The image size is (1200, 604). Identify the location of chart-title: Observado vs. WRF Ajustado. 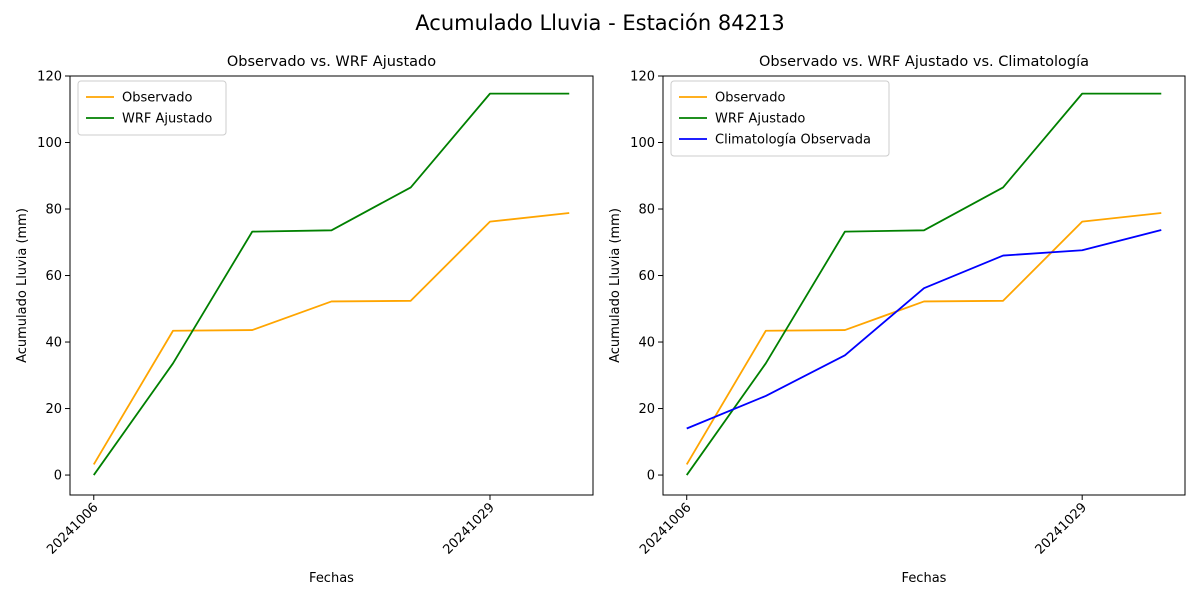
(331, 62).